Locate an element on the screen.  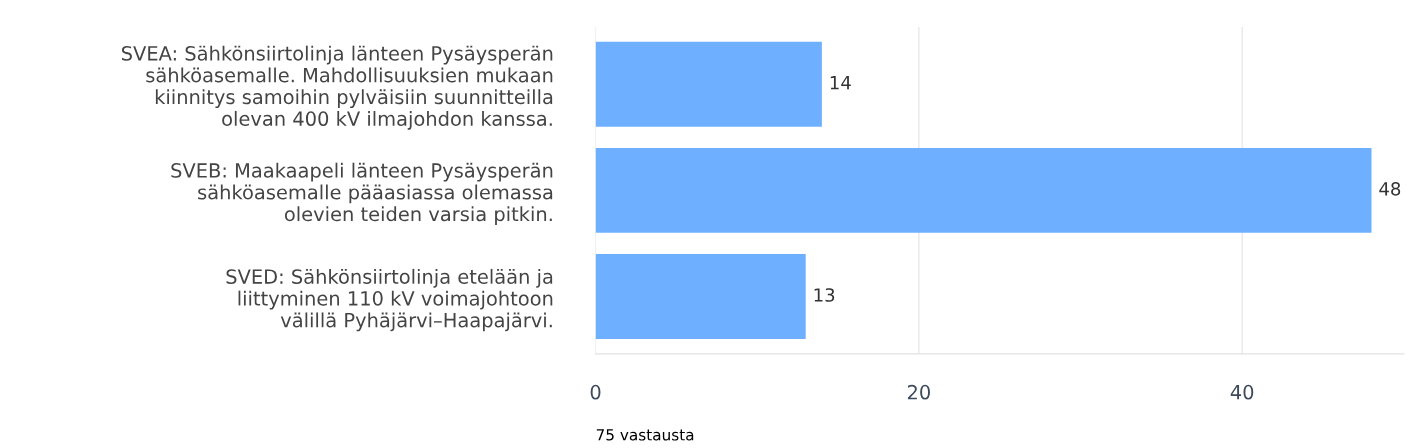
x-tick-label: 0 is located at coordinates (595, 392).